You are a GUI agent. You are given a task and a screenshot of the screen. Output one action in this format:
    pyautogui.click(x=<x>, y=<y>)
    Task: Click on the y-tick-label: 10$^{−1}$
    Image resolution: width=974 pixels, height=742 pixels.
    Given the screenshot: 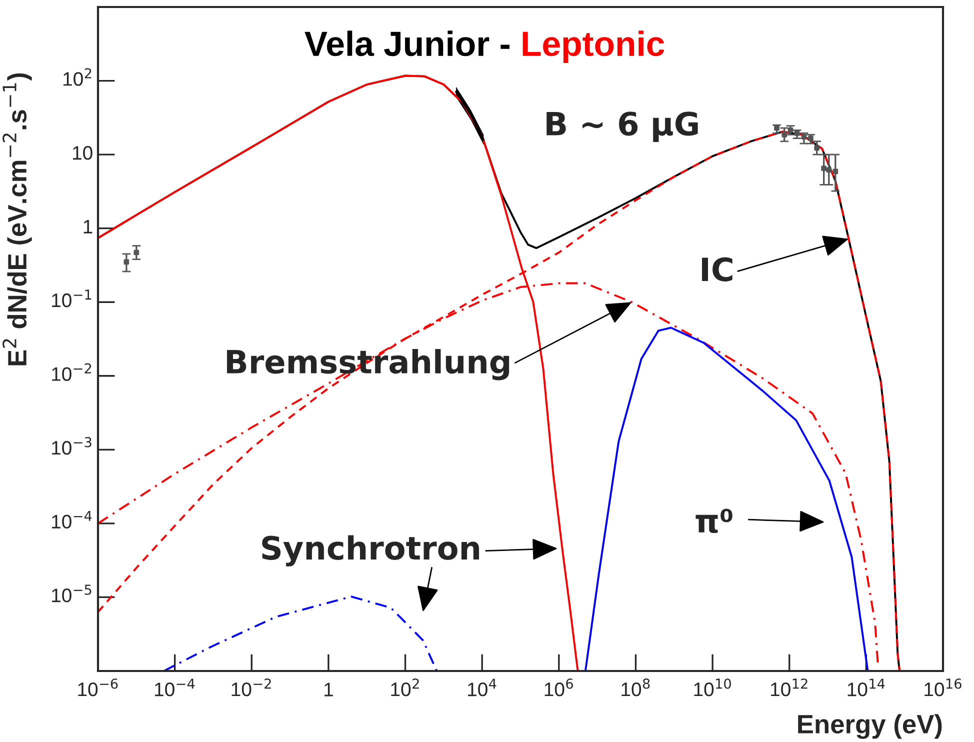 What is the action you would take?
    pyautogui.click(x=72, y=299)
    